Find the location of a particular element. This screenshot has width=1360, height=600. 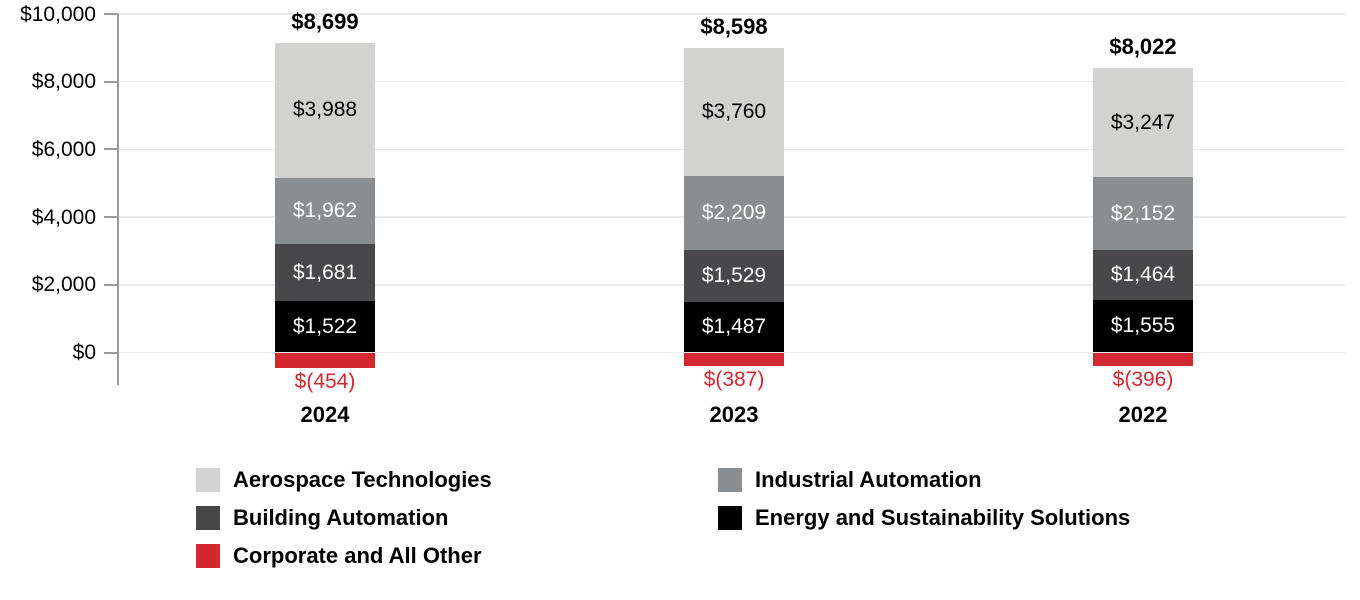

y-axis-label: $4,000 is located at coordinates (63, 217).